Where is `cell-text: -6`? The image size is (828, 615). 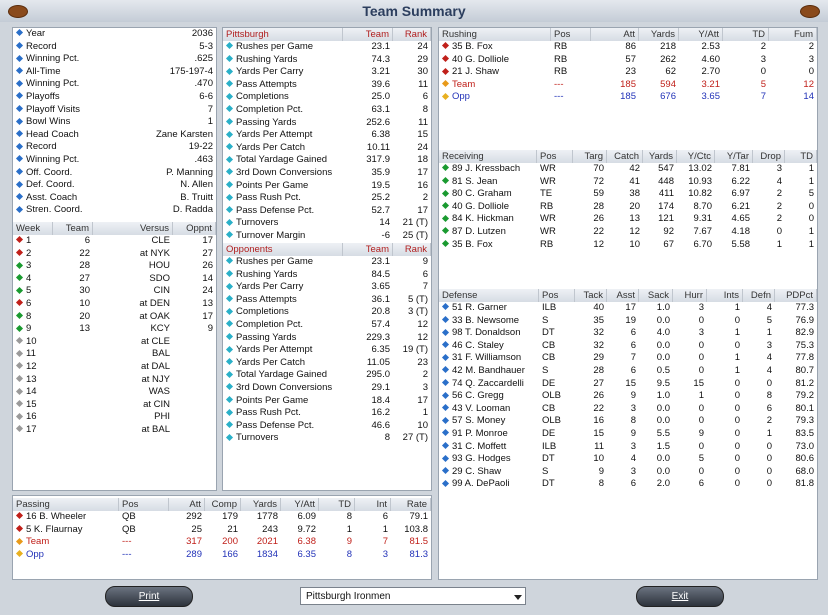 cell-text: -6 is located at coordinates (385, 235).